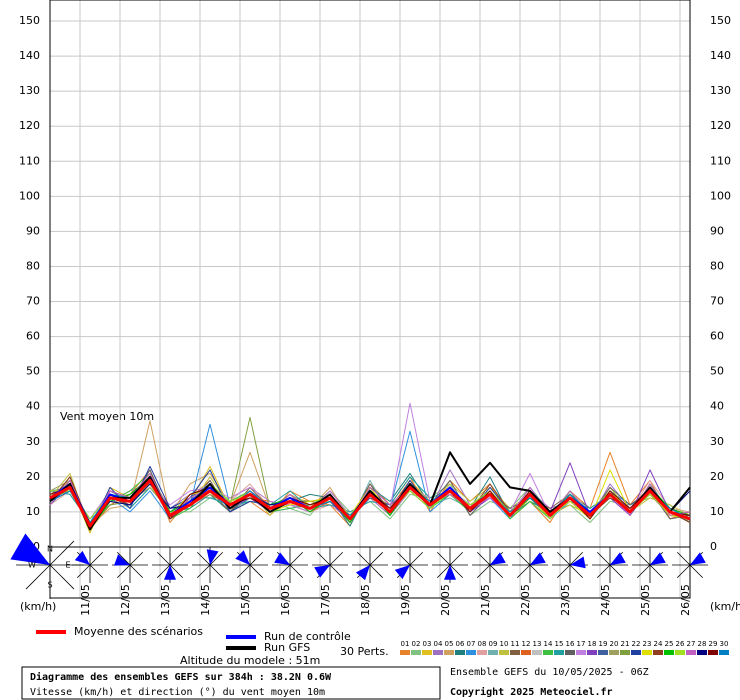 This screenshot has width=740, height=700. What do you see at coordinates (416, 644) in the screenshot?
I see `legend-label: 02` at bounding box center [416, 644].